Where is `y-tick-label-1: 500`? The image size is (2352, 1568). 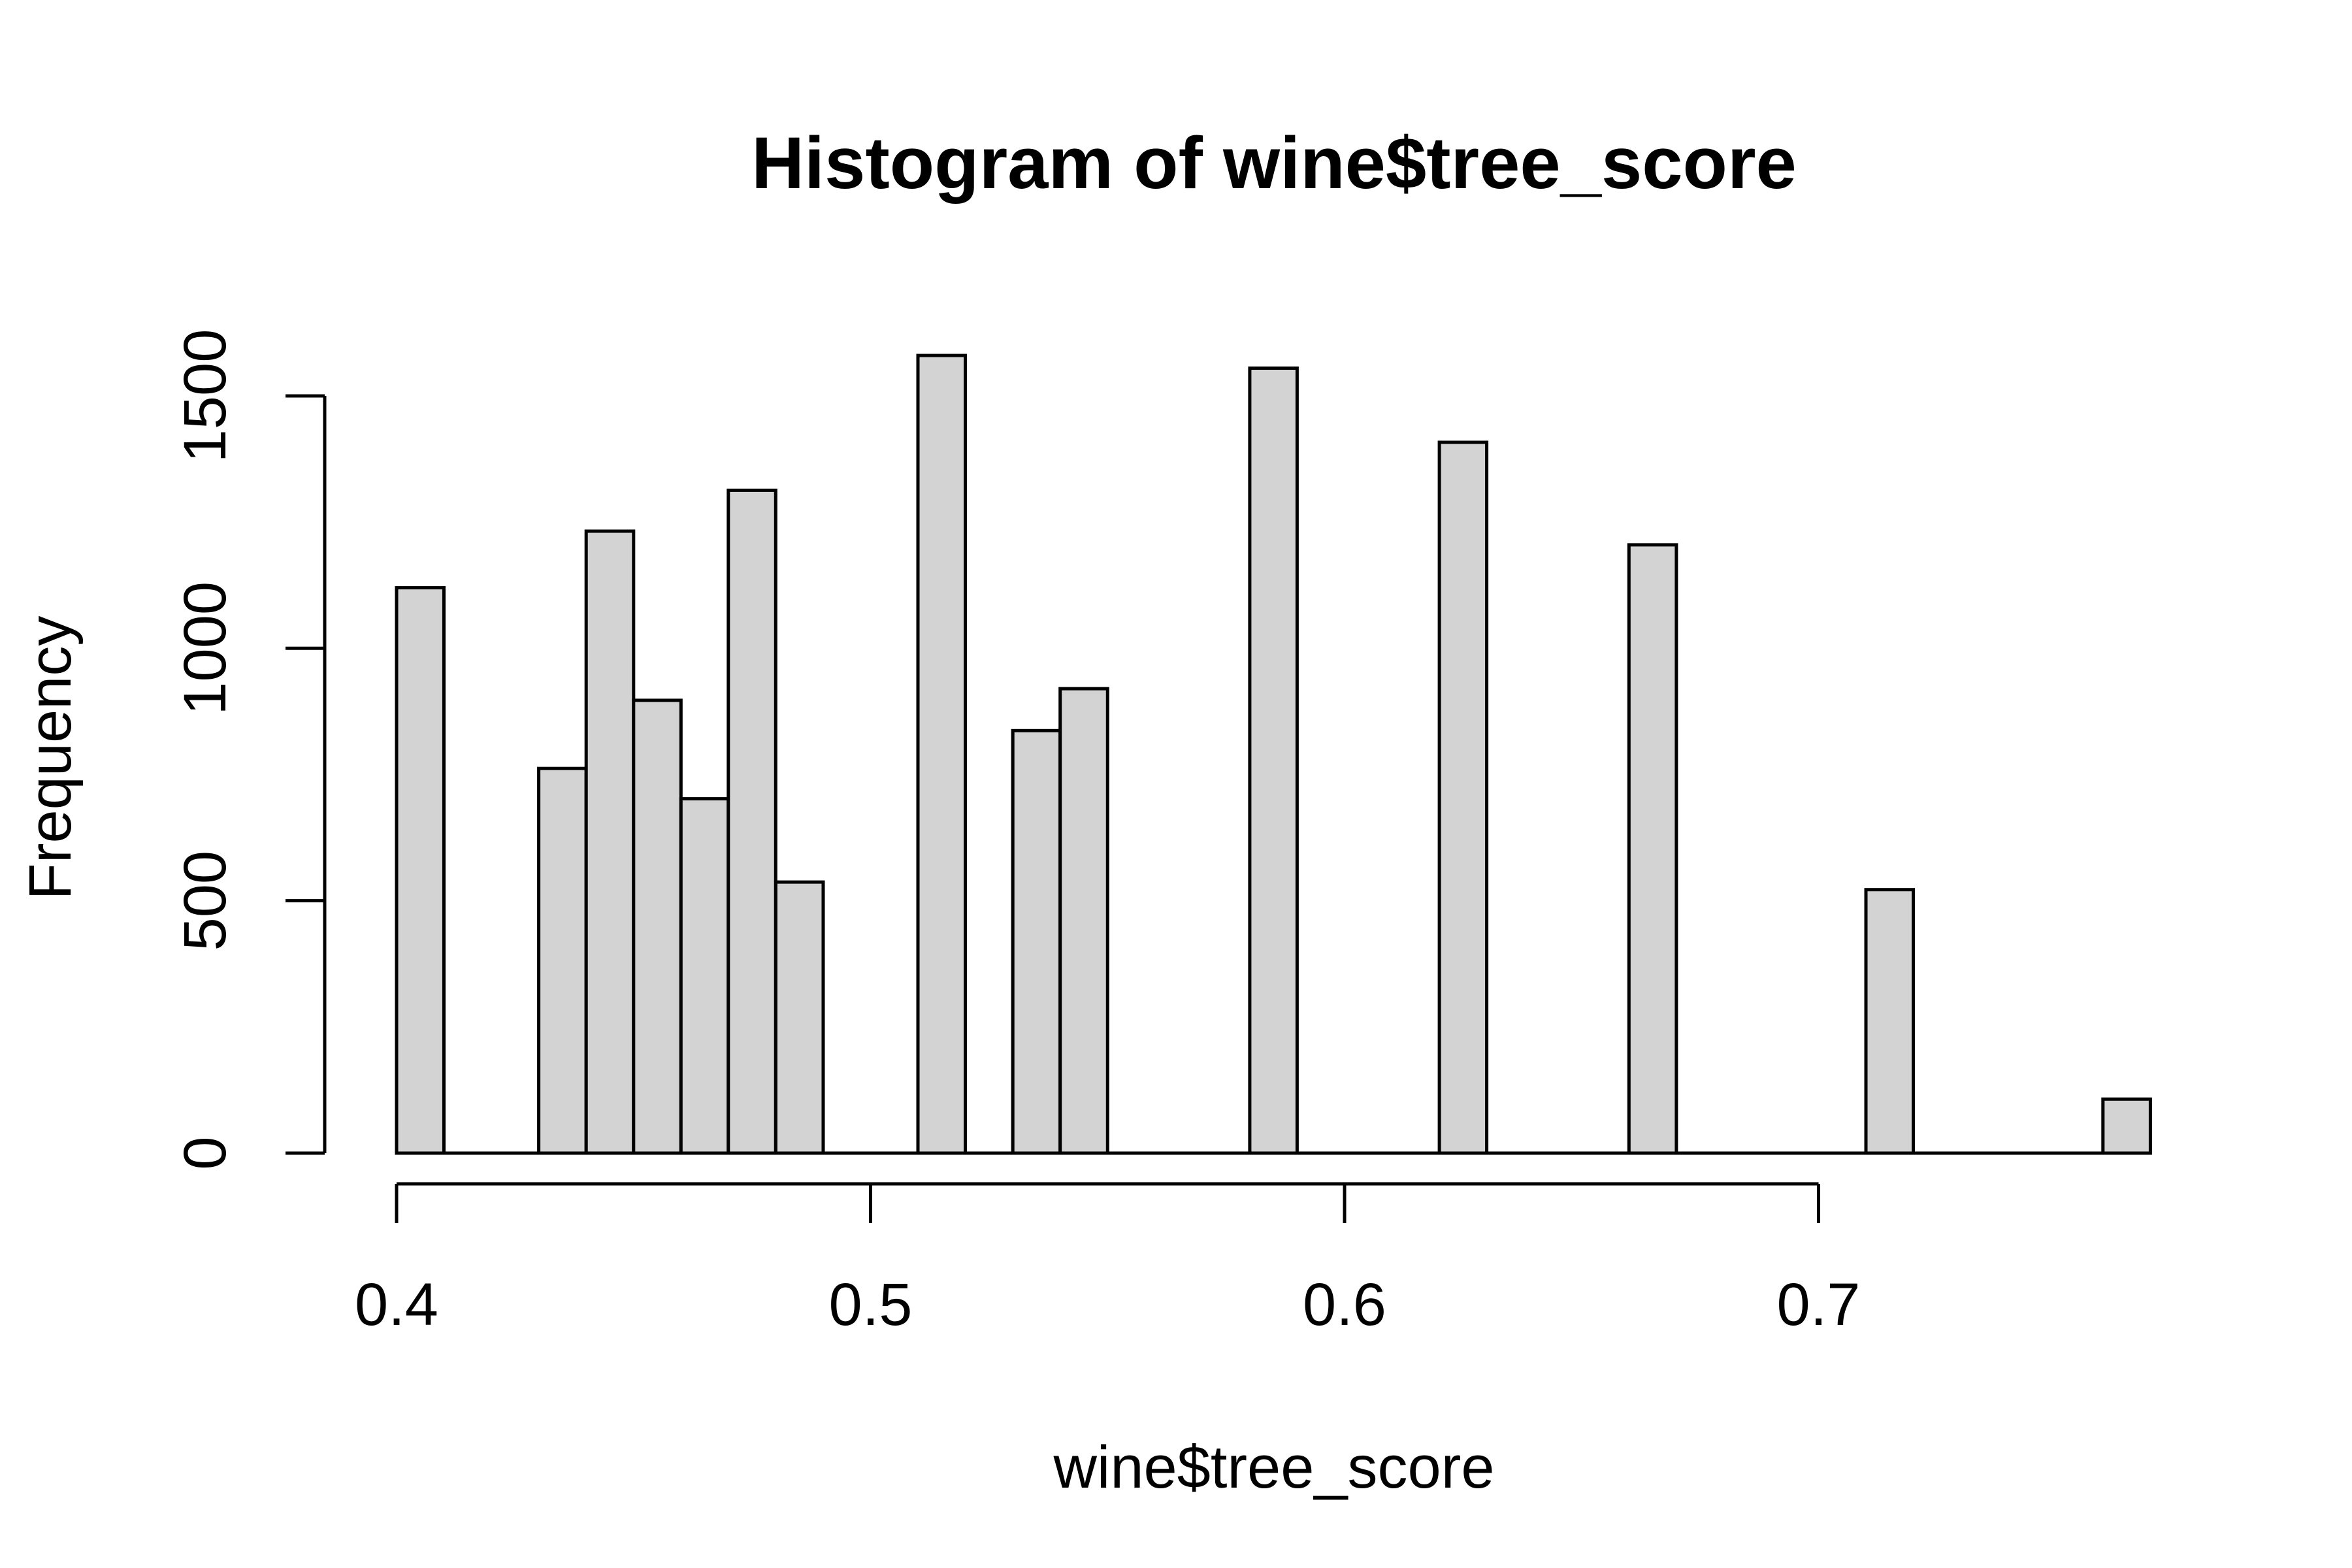
y-tick-label-1: 500 is located at coordinates (205, 901).